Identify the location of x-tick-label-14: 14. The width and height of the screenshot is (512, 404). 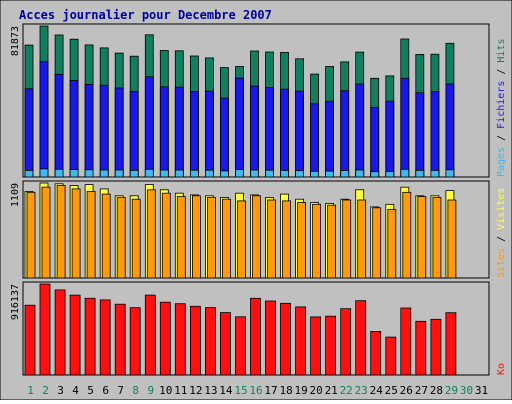
(226, 390).